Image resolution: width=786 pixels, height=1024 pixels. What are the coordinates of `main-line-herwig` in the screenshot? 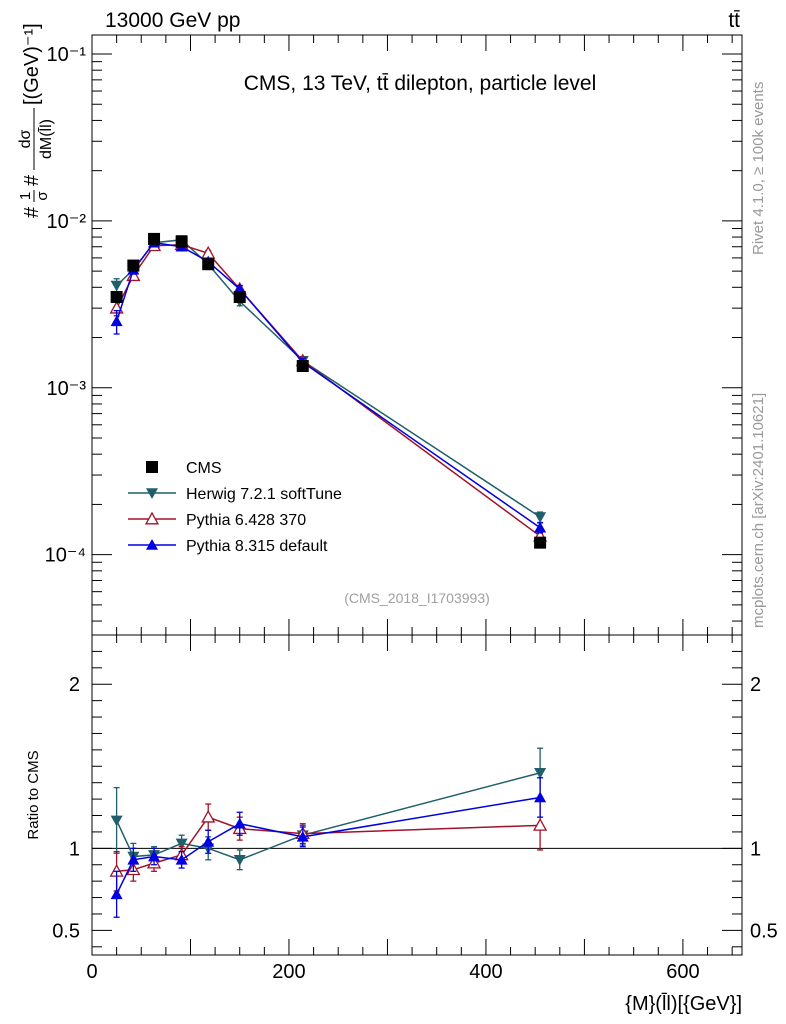 It's located at (328, 378).